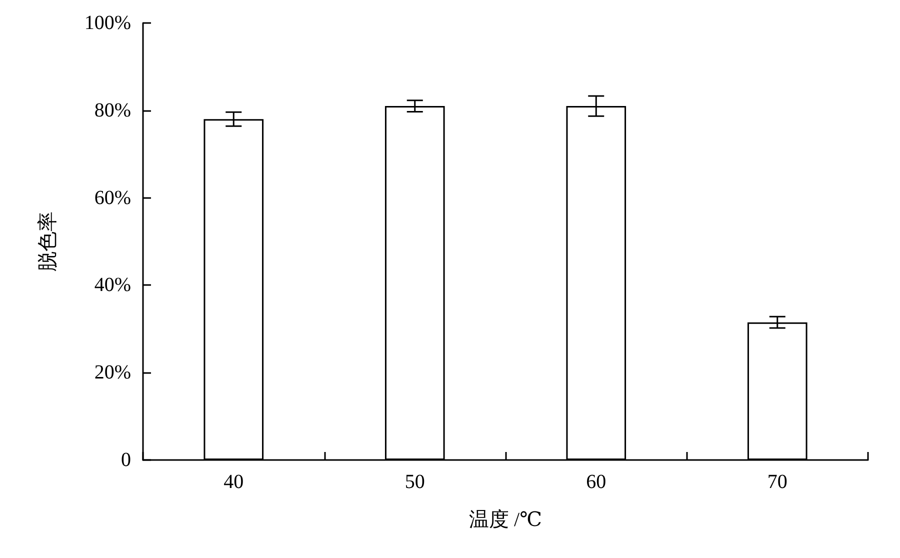  I want to click on y-axis-title: 脱色率, so click(48, 242).